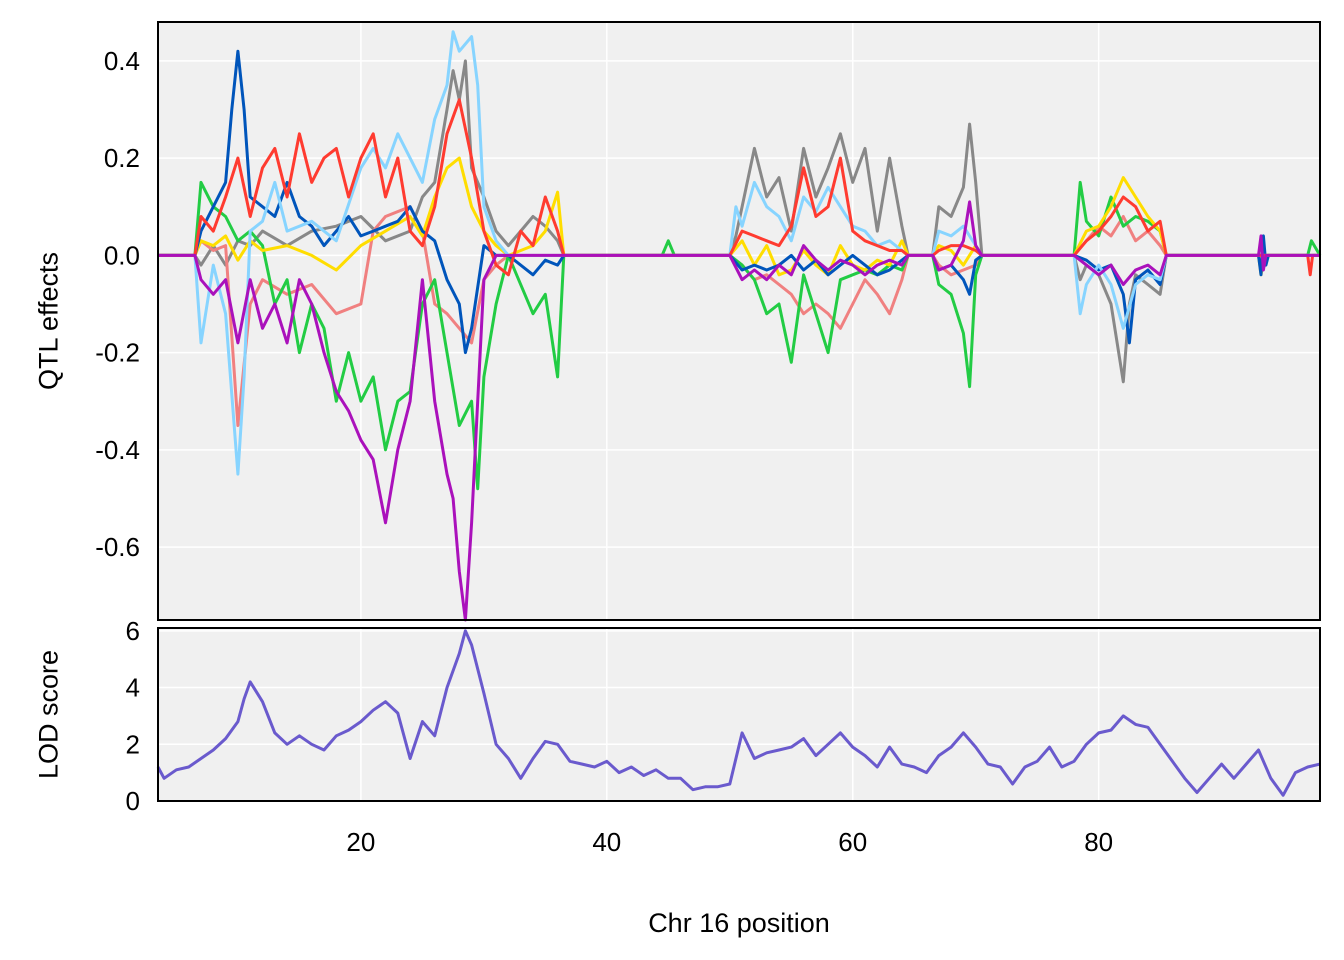  What do you see at coordinates (117, 450) in the screenshot?
I see `y-tick-label: -0.4` at bounding box center [117, 450].